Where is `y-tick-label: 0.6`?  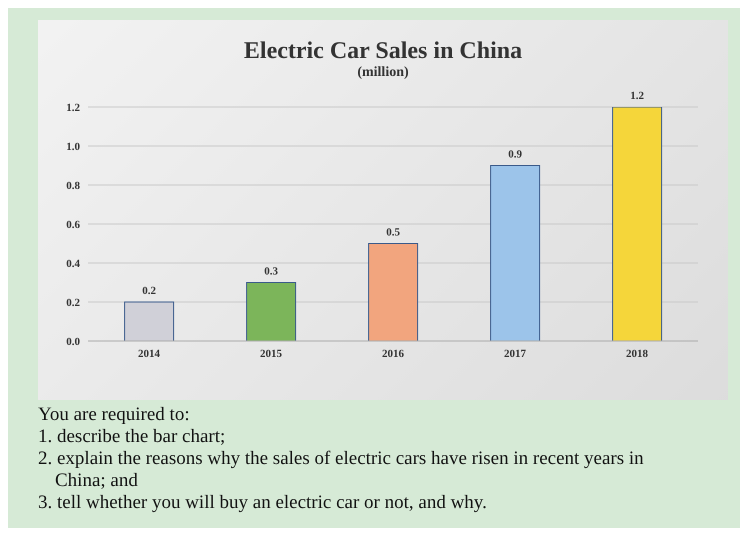 y-tick-label: 0.6 is located at coordinates (73, 224).